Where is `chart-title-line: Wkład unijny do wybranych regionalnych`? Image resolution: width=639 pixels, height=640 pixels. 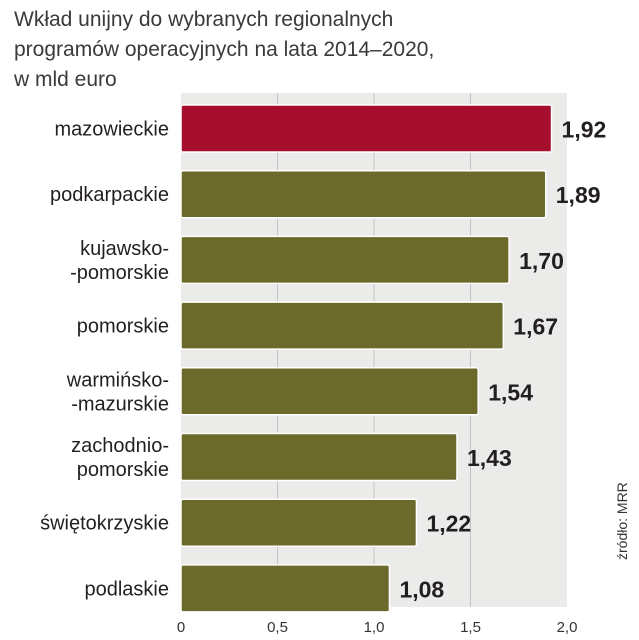
chart-title-line: Wkład unijny do wybranych regionalnych is located at coordinates (204, 19).